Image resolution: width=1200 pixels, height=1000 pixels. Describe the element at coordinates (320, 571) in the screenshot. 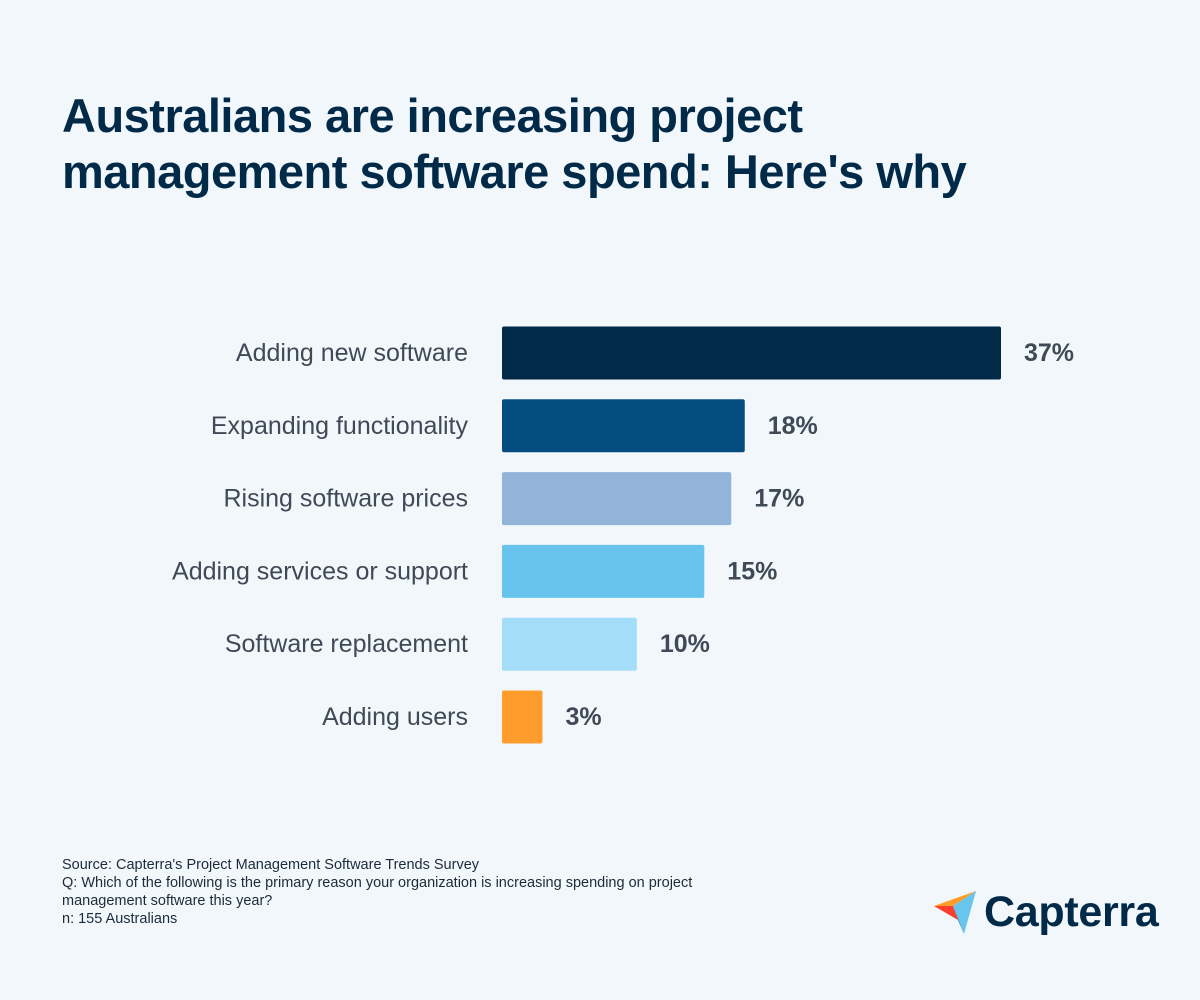

I see `category-label: Adding services or support` at that location.